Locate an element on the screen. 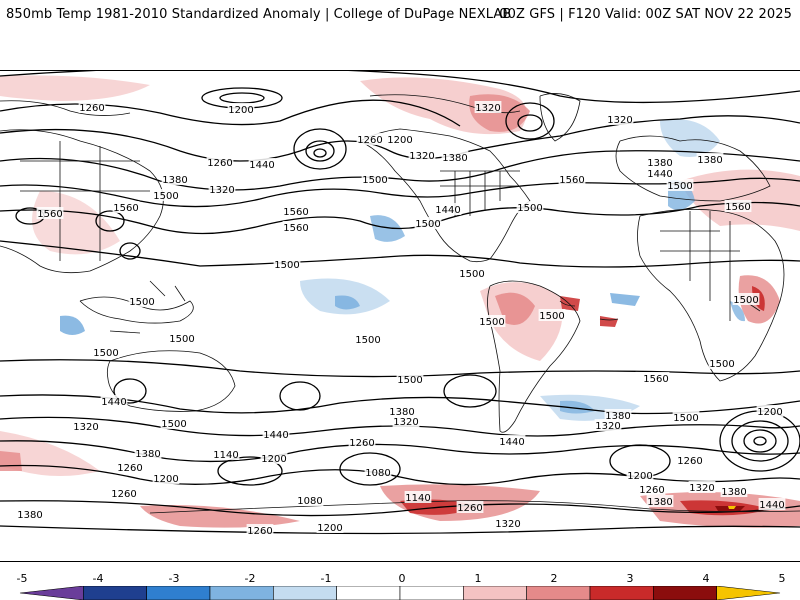  color-scale-legend: -5 -4 -3 -2 -1 0 1 2 3 4 5 is located at coordinates (400, 586).